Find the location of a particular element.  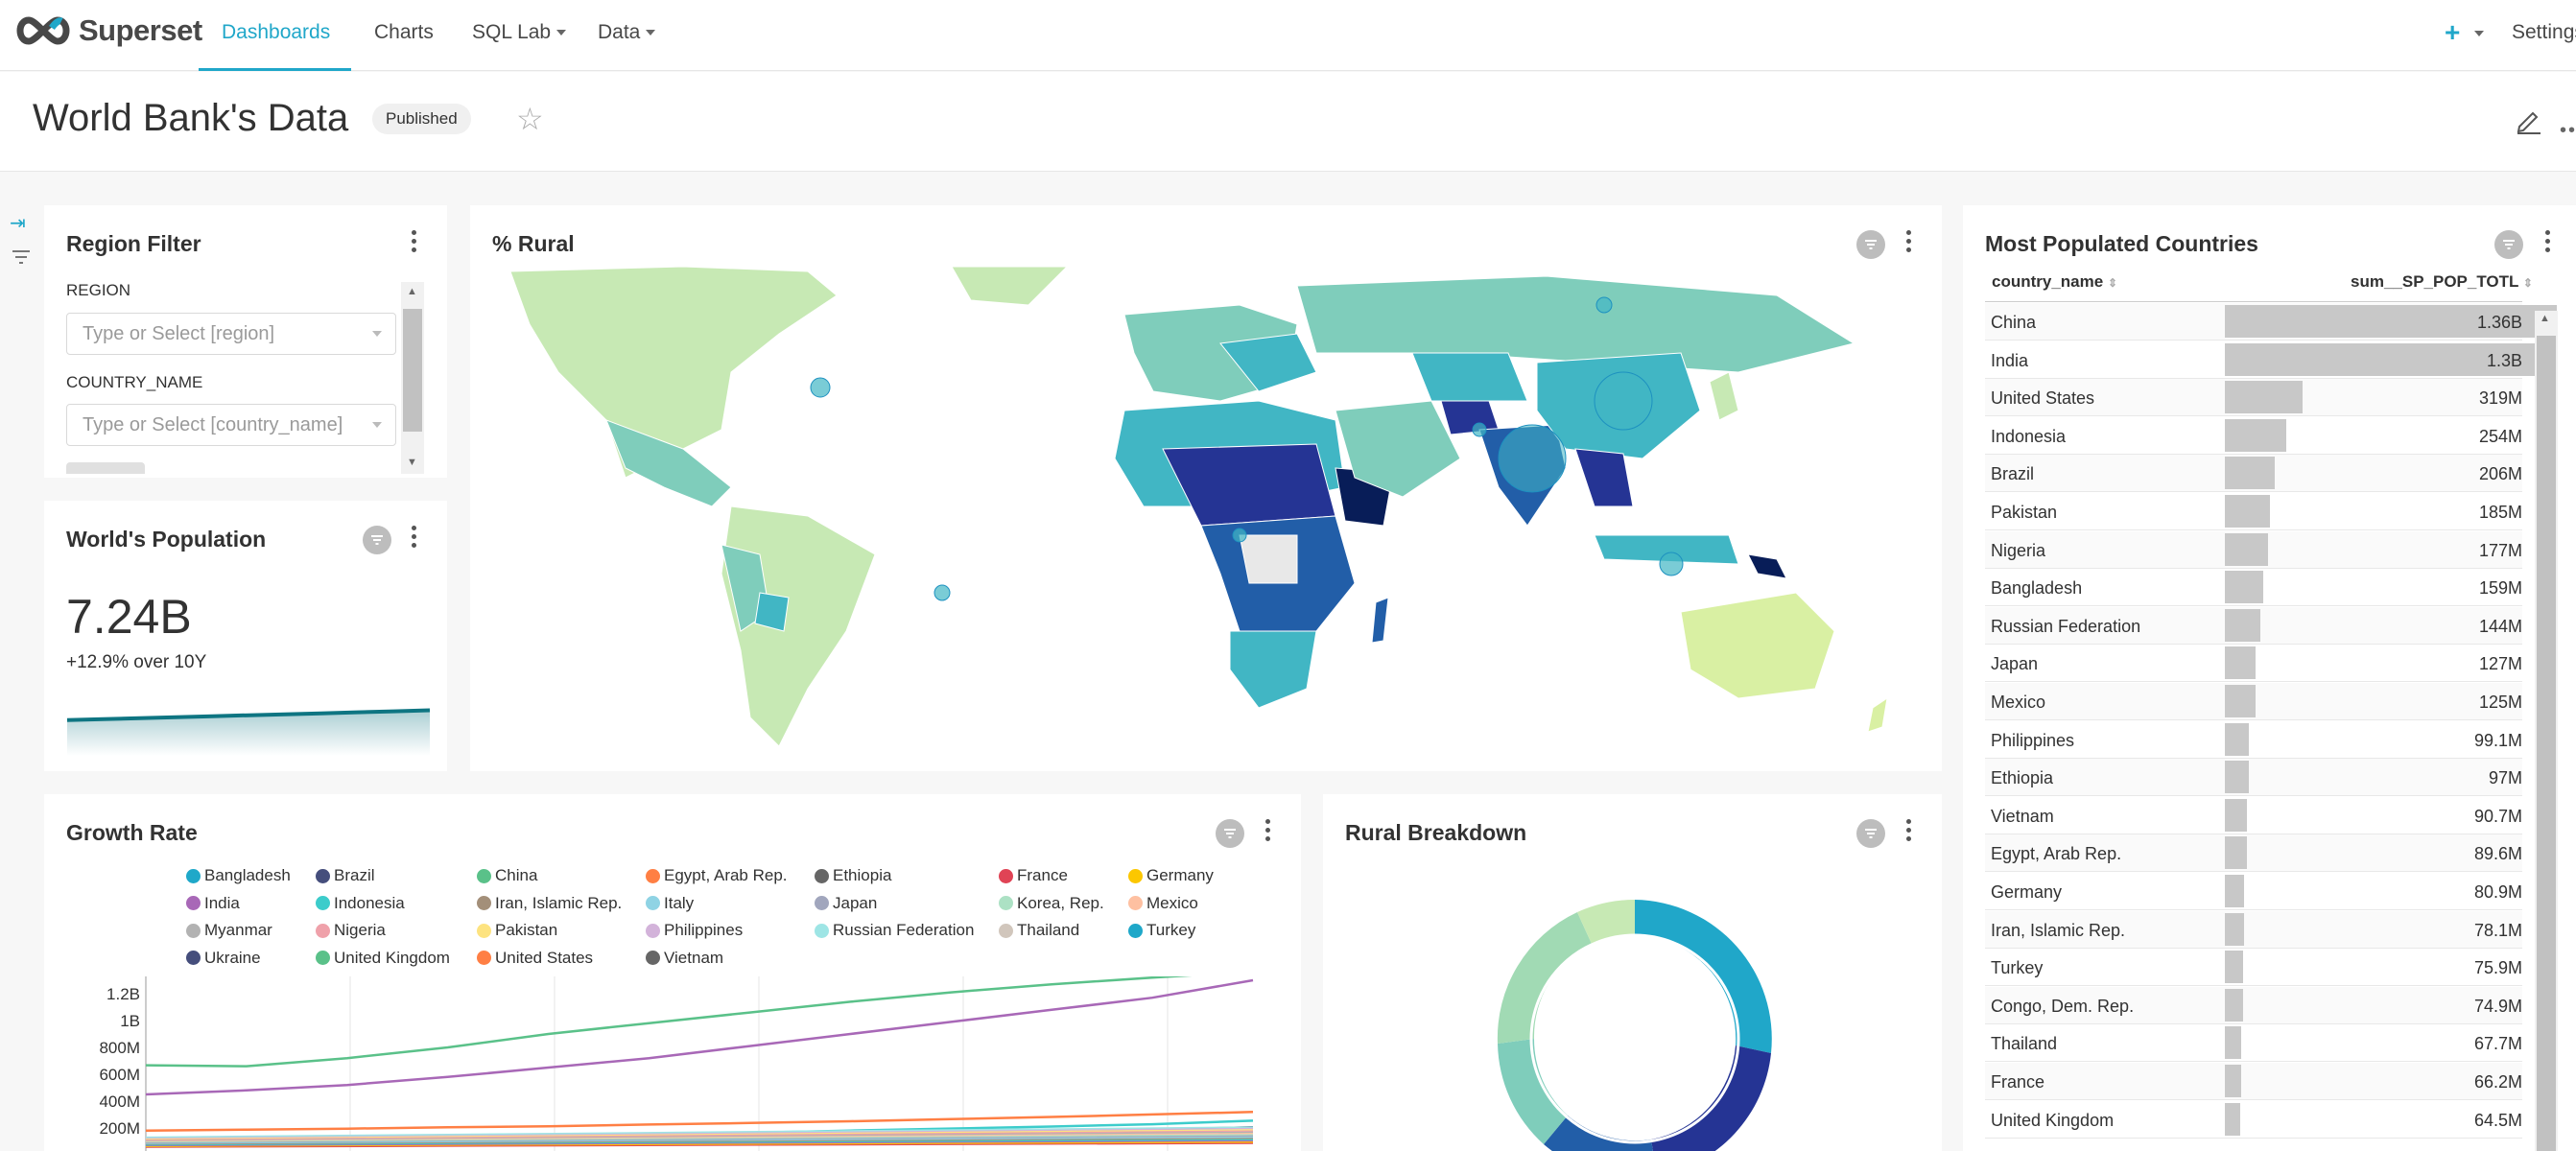

legend-item: India is located at coordinates (213, 903).